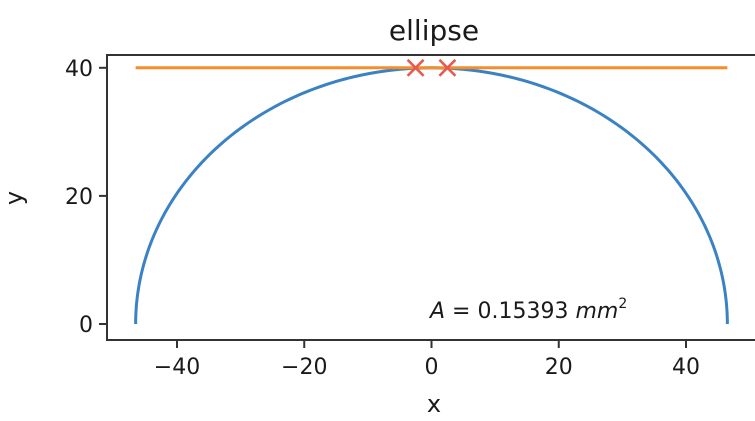 This screenshot has height=421, width=755. What do you see at coordinates (177, 367) in the screenshot?
I see `x-tick-label: −40` at bounding box center [177, 367].